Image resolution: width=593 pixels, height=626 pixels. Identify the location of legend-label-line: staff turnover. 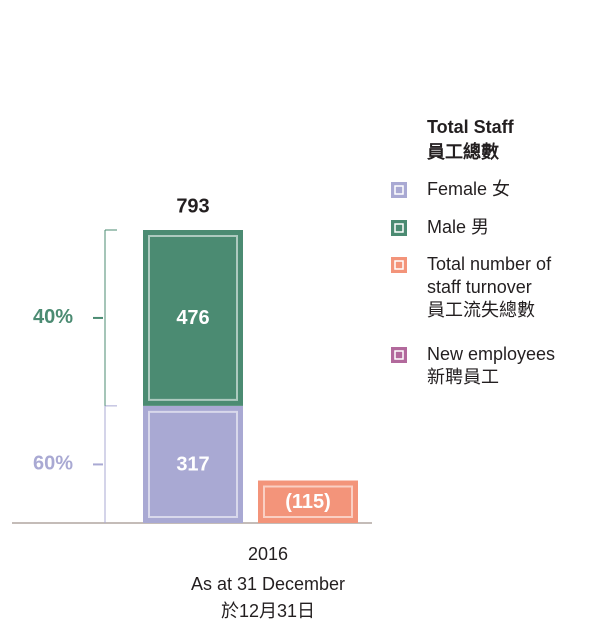
(479, 287).